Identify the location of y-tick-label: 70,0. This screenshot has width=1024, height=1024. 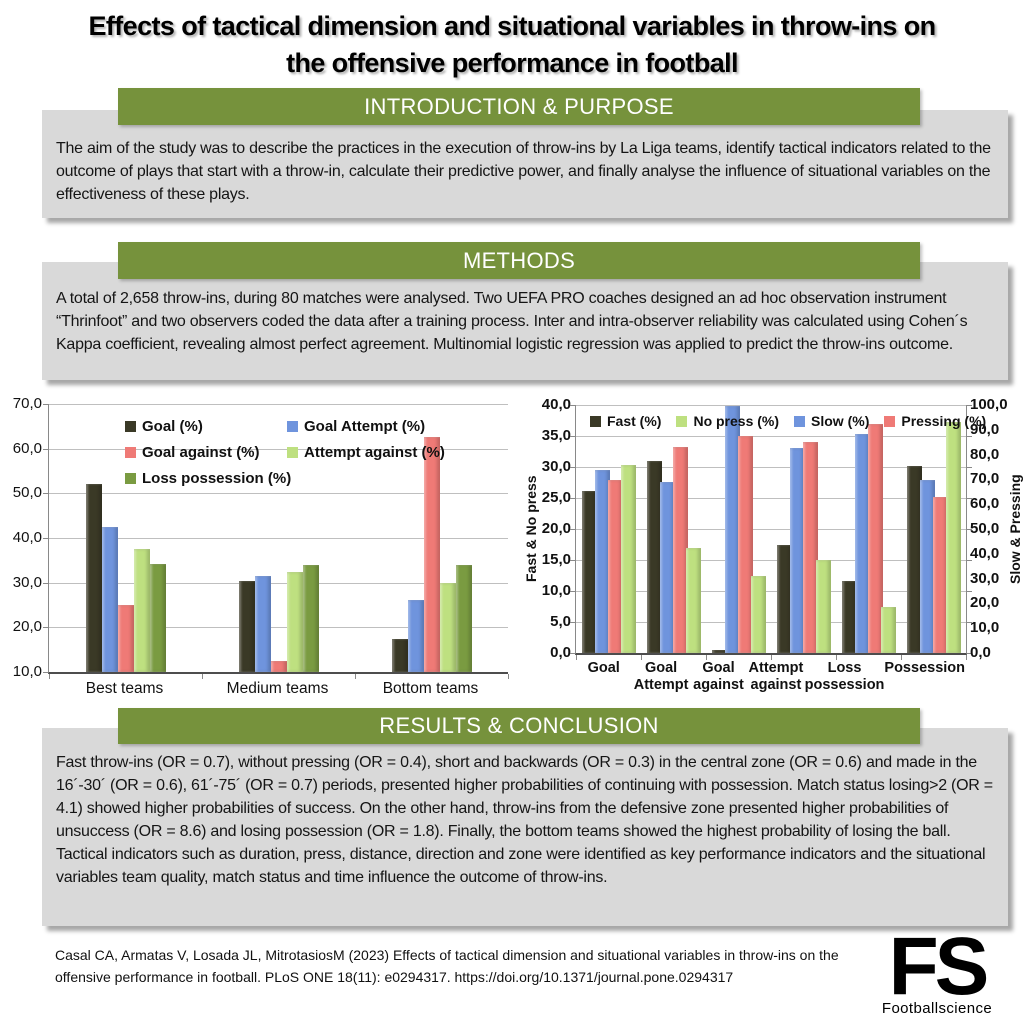
(27, 403).